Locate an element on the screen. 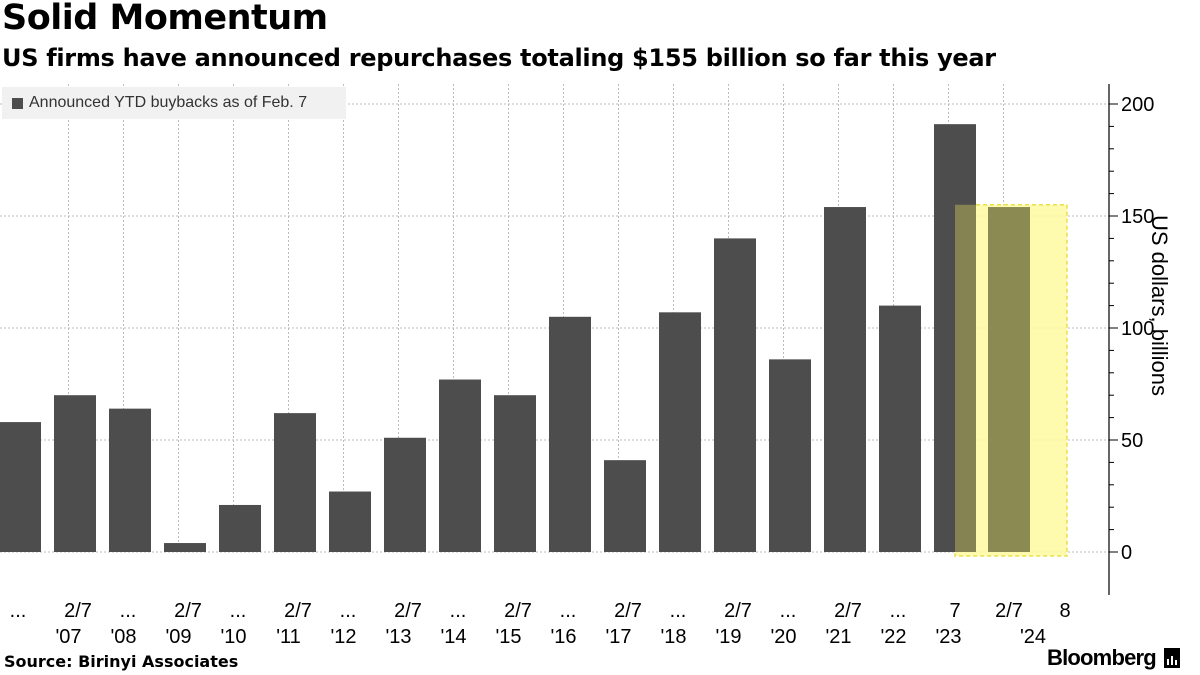 Image resolution: width=1200 pixels, height=675 pixels. x-tick-label-year: '07 is located at coordinates (68, 637).